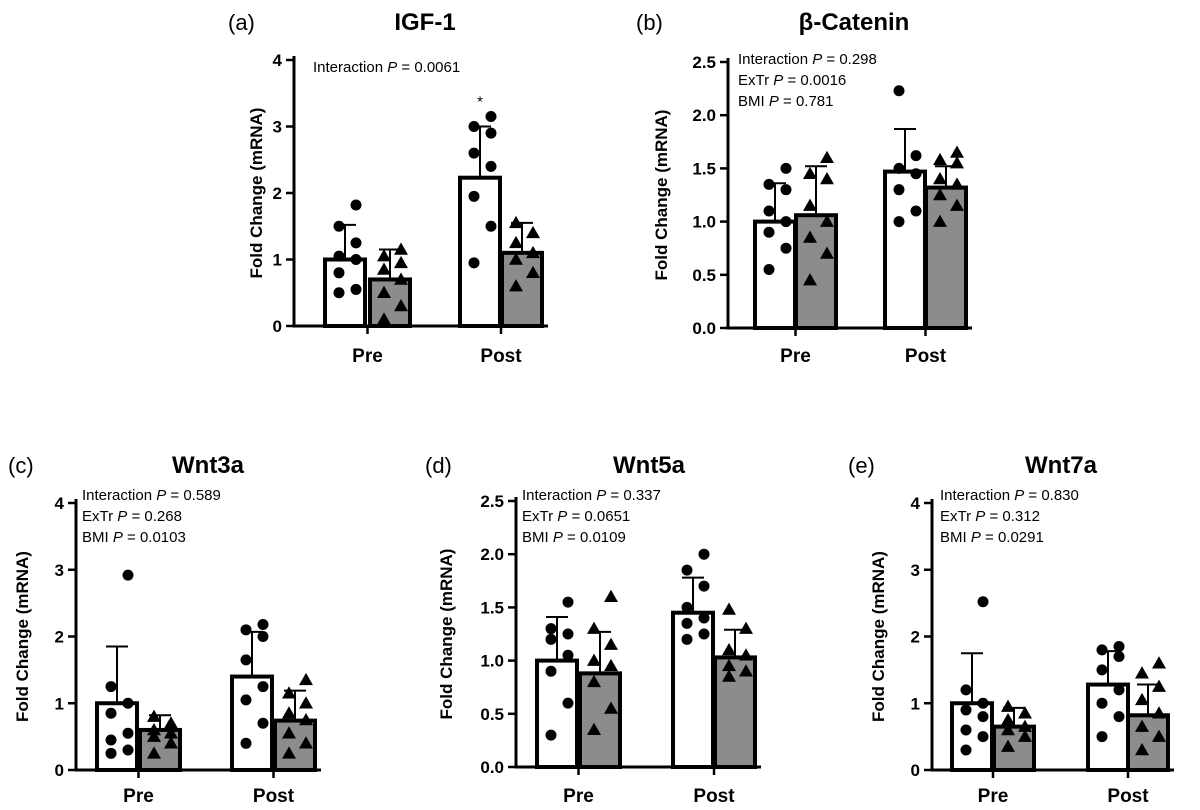 The image size is (1200, 810). I want to click on stat-value: = 0.0651, so click(598, 516).